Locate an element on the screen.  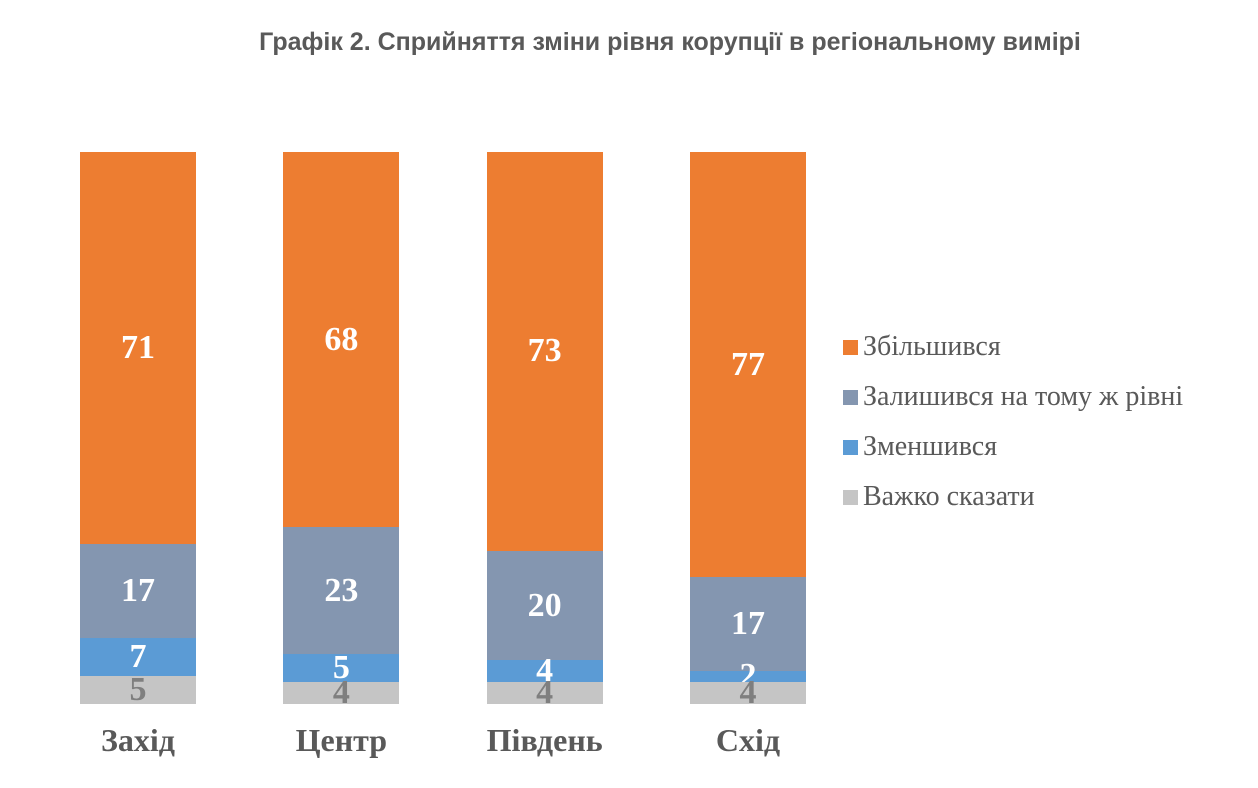
bar-segment-захід-важко-сказати: 5 is located at coordinates (138, 690).